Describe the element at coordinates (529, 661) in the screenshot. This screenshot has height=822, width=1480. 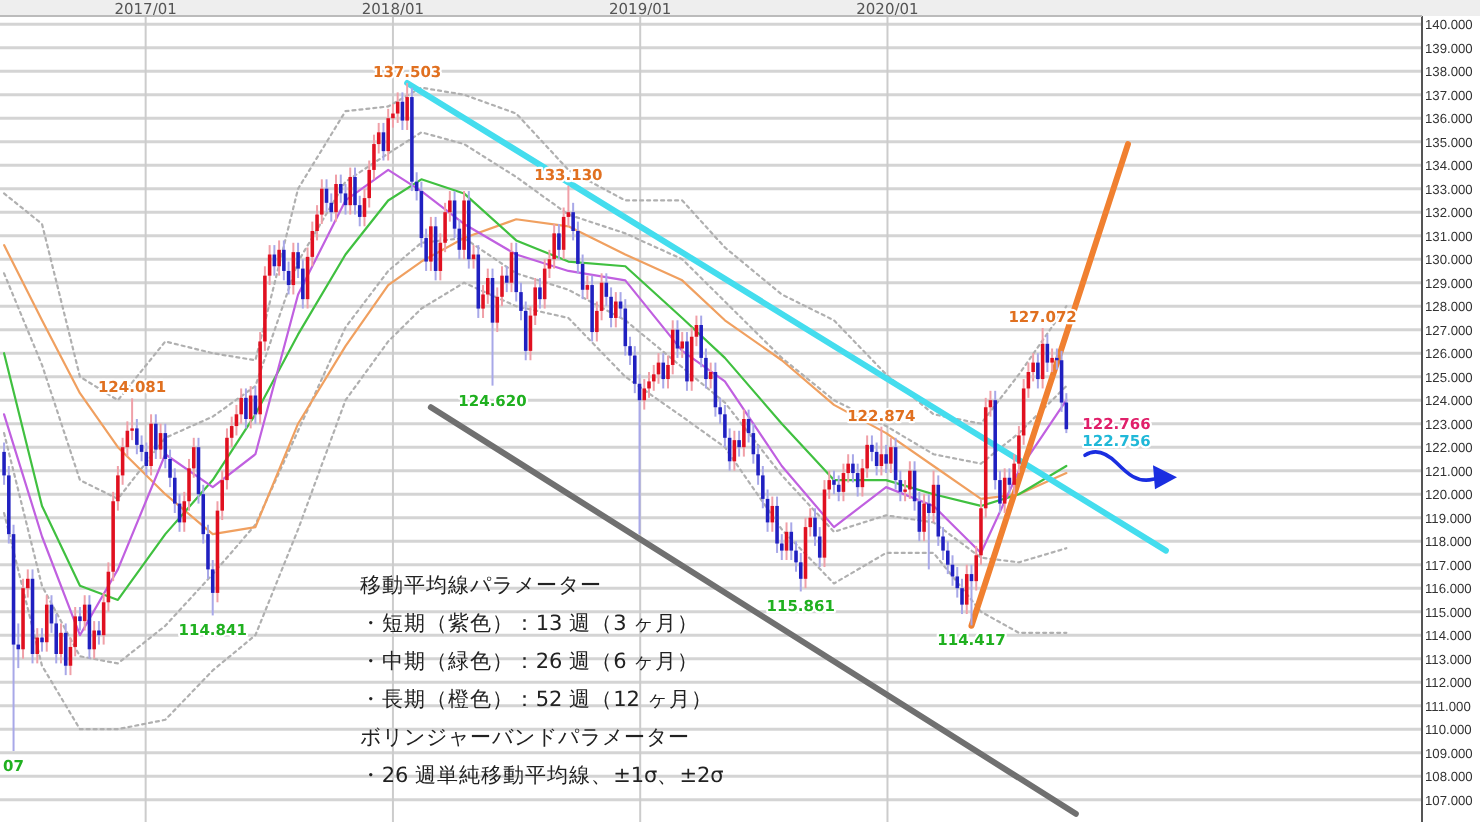
I see `annotation: ・中期（緑色）：26 週（6 ヶ月）` at that location.